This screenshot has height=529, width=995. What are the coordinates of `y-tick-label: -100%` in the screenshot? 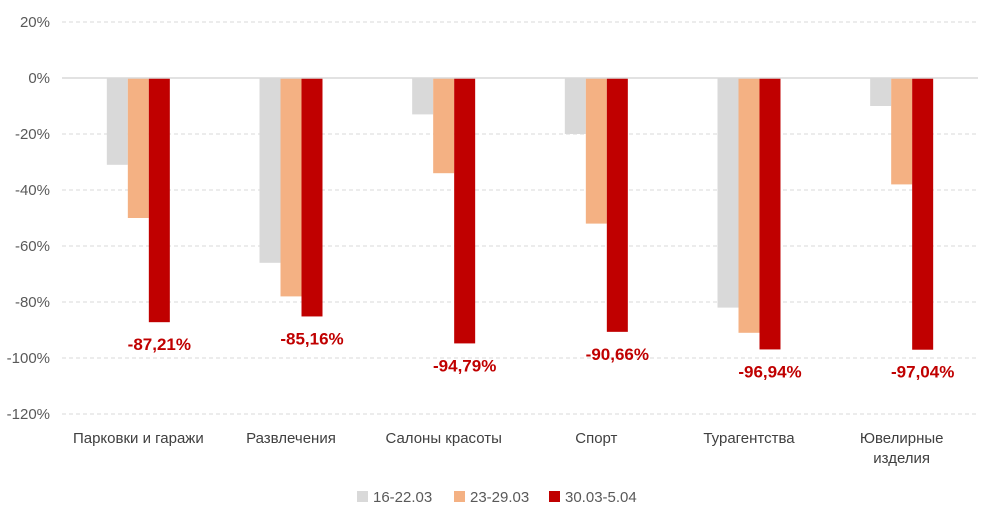 It's located at (28, 358).